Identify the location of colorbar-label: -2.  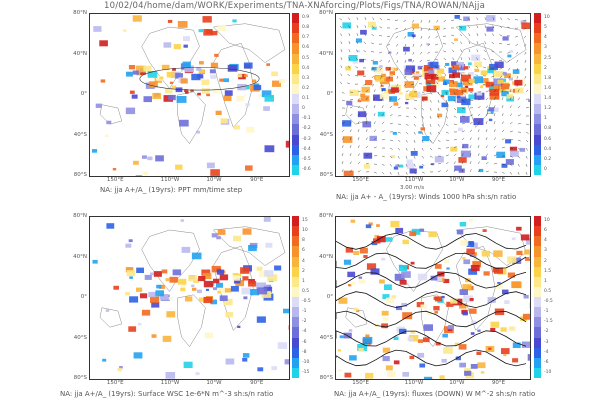
(546, 332).